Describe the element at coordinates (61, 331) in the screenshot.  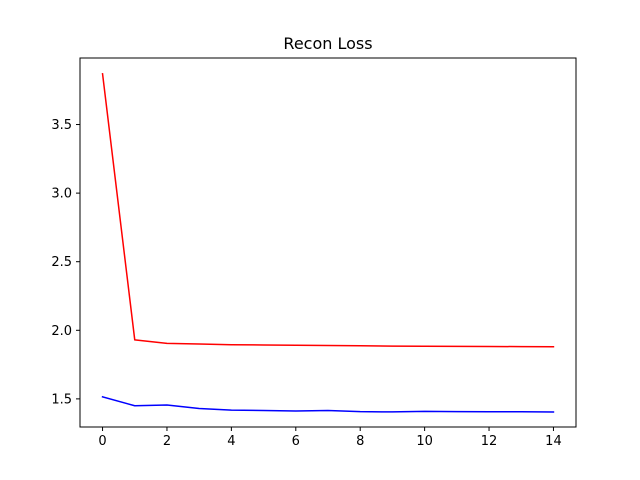
I see `y-tick-label: 2.0` at that location.